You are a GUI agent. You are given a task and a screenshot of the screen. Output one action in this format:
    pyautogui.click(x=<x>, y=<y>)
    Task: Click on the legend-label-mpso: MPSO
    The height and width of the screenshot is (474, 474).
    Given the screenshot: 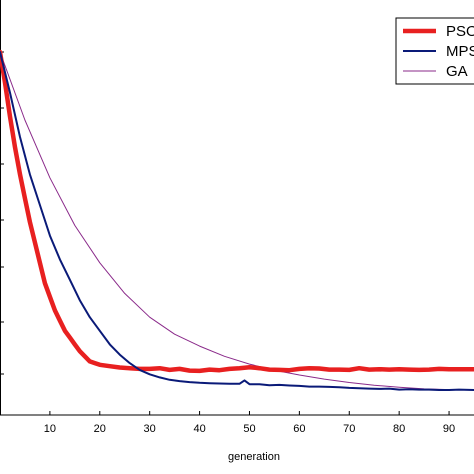 What is the action you would take?
    pyautogui.click(x=460, y=51)
    